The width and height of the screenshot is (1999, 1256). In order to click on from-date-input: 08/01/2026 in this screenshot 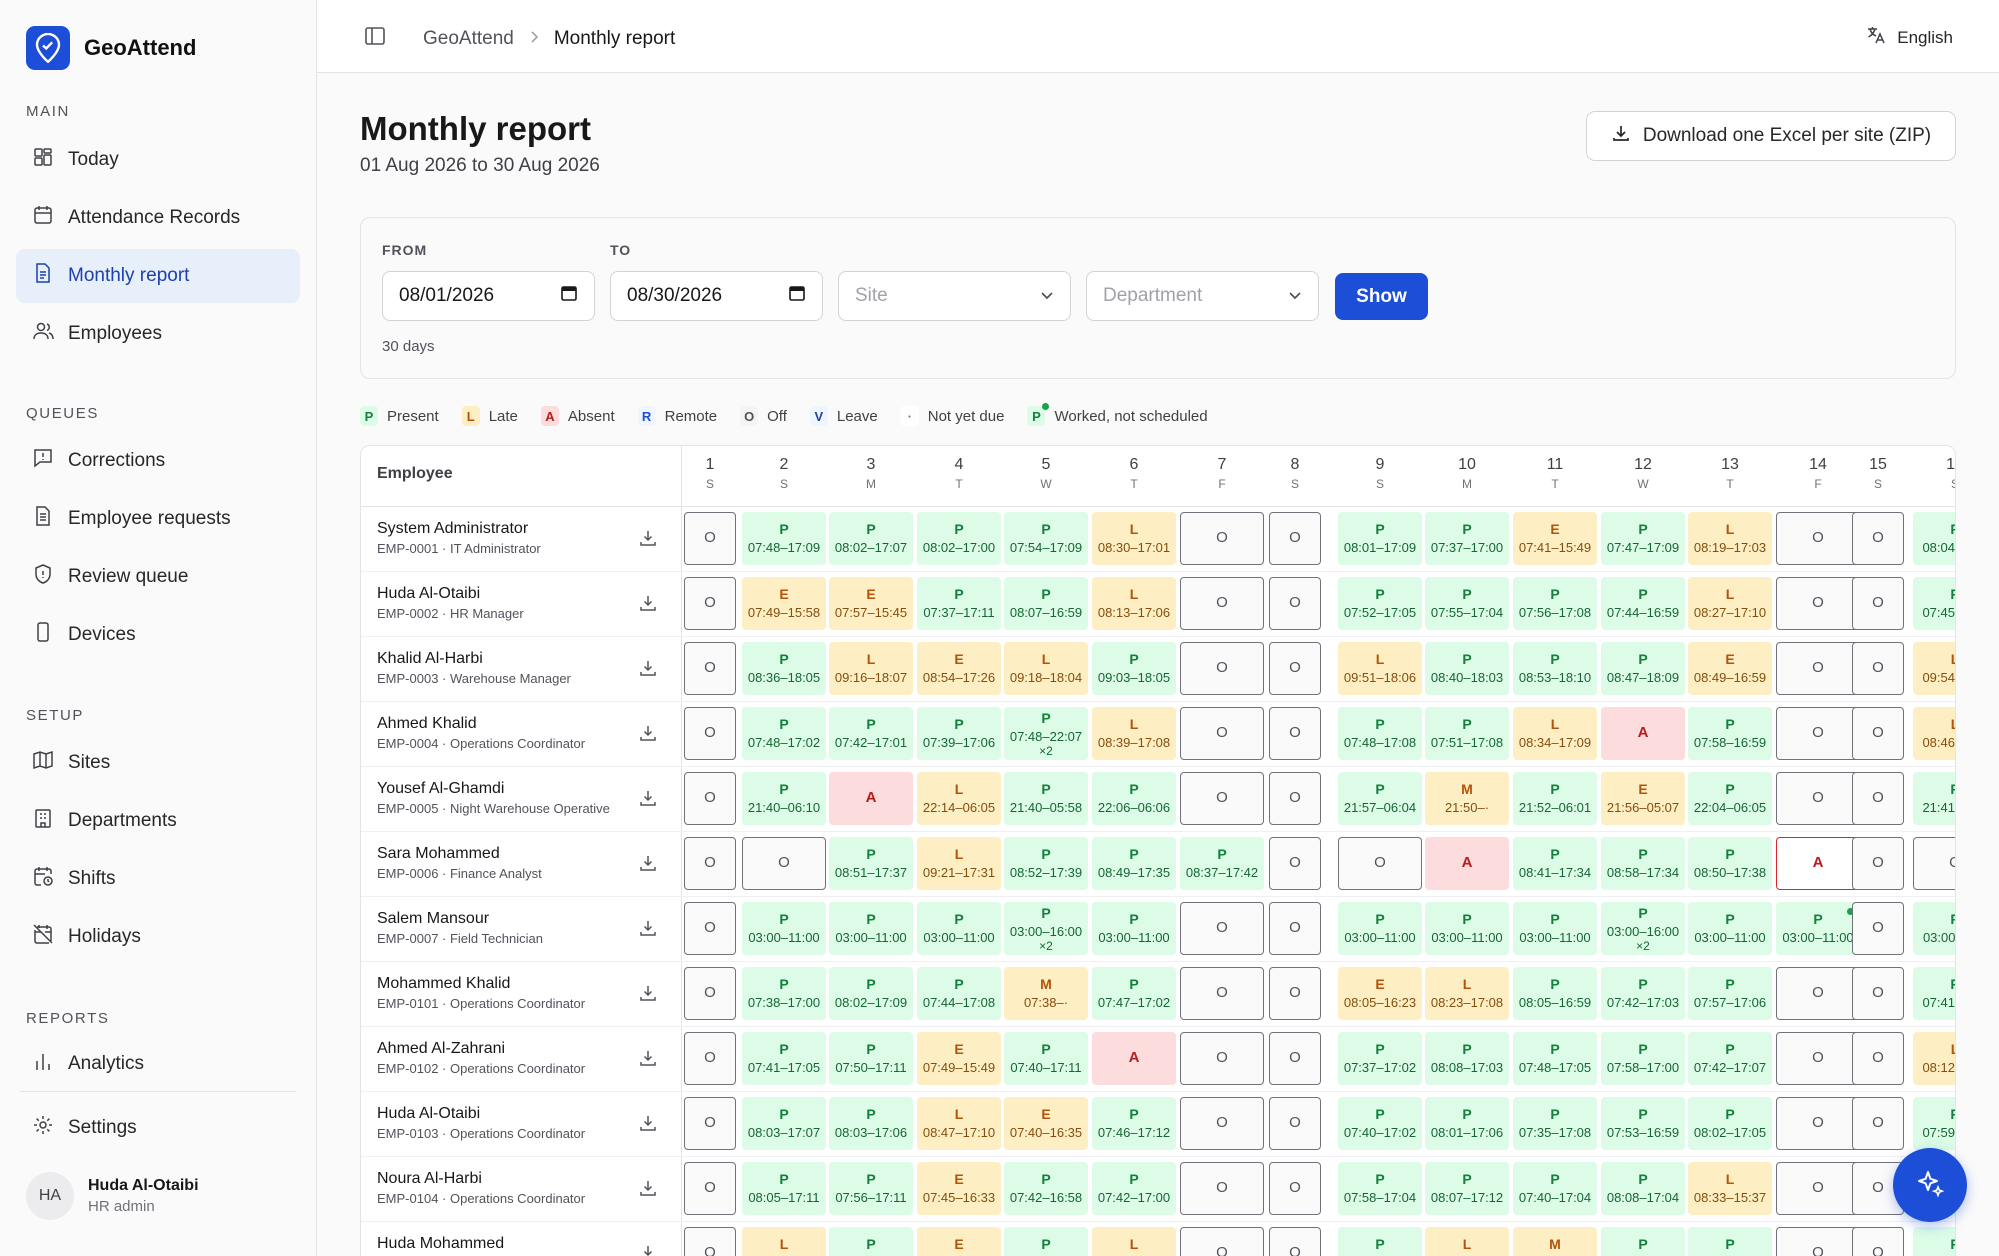, I will do `click(488, 296)`.